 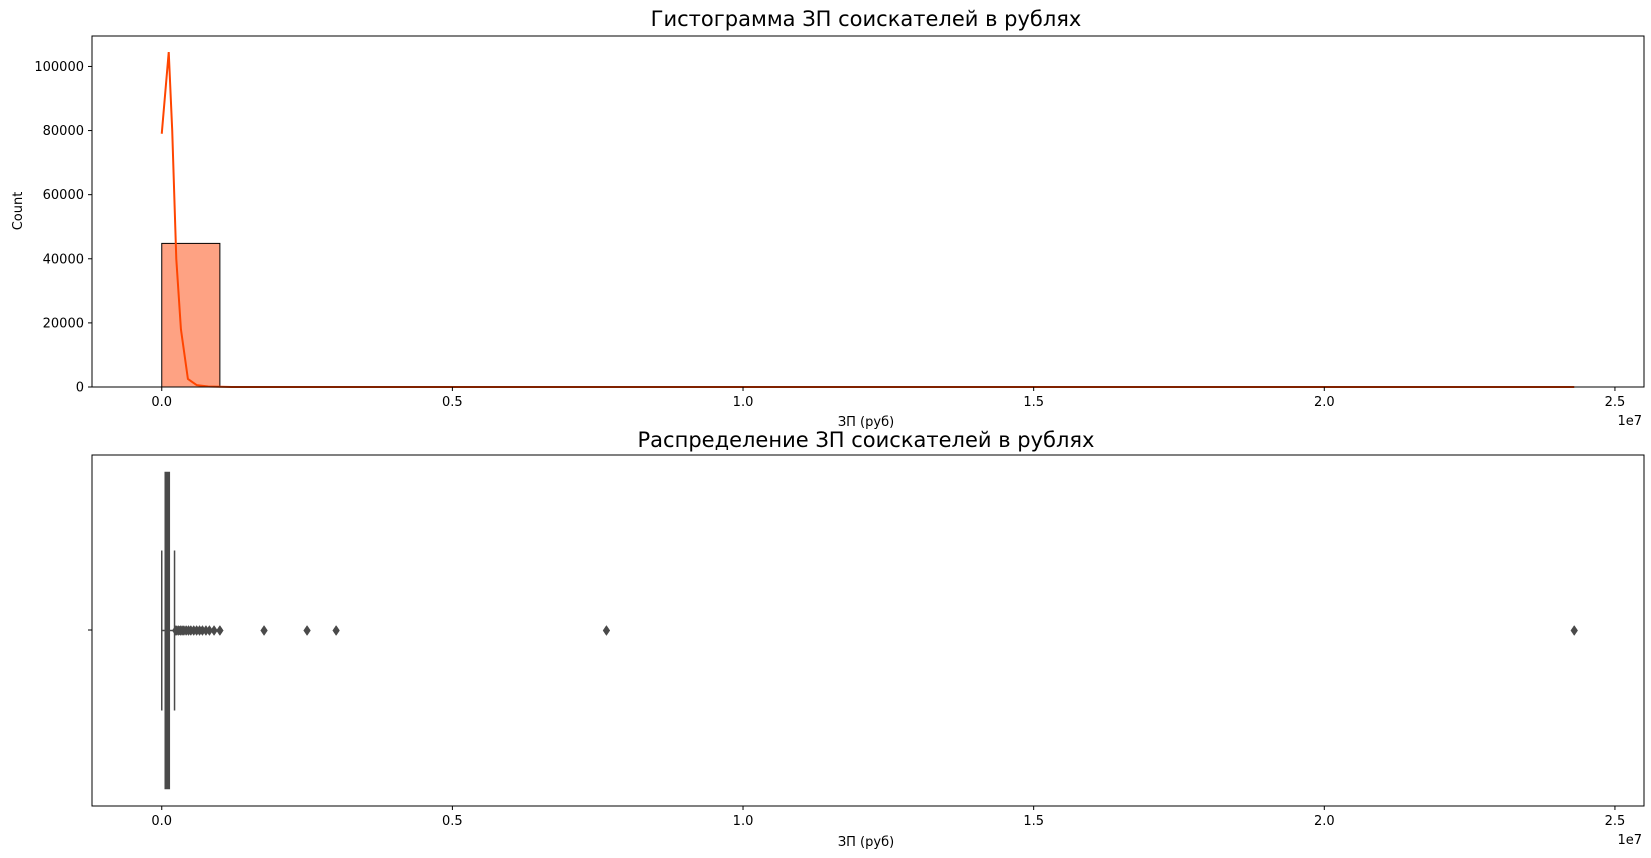 I want to click on boxplot-x-tick-label: 1.0, so click(x=743, y=821).